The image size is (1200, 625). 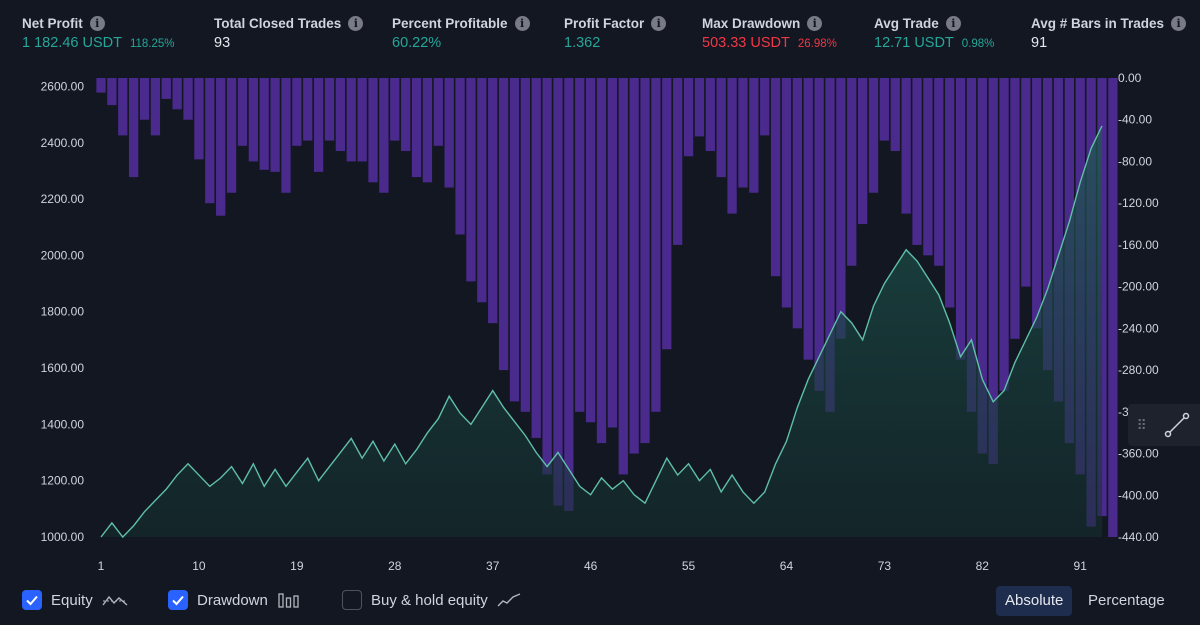 What do you see at coordinates (817, 44) in the screenshot?
I see `stat-sub-value: 26.98%` at bounding box center [817, 44].